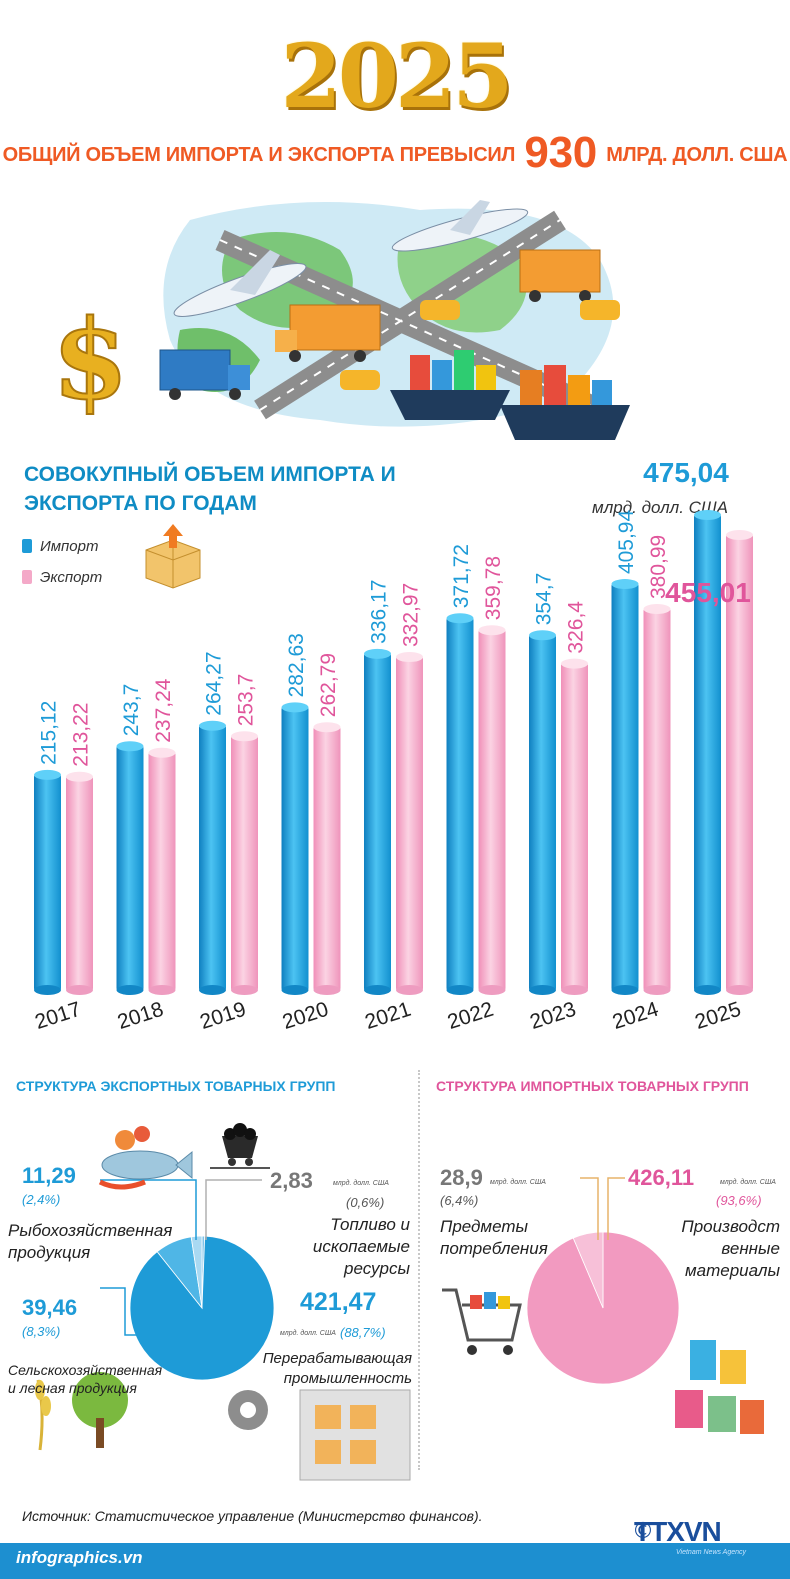 The image size is (790, 1579). I want to click on export-manuf-unit: млрд. долл. США, so click(308, 1333).